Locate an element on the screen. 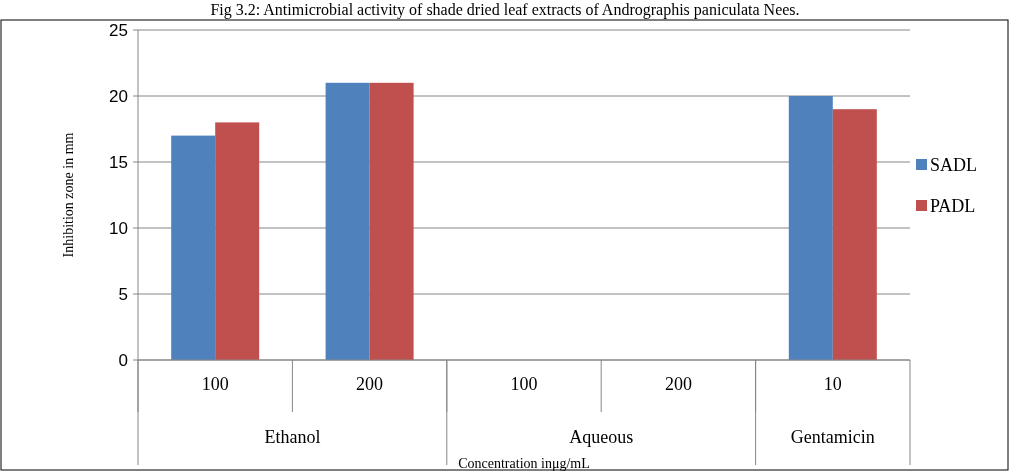 Image resolution: width=1010 pixels, height=472 pixels. y-tick-label: 5 is located at coordinates (123, 294).